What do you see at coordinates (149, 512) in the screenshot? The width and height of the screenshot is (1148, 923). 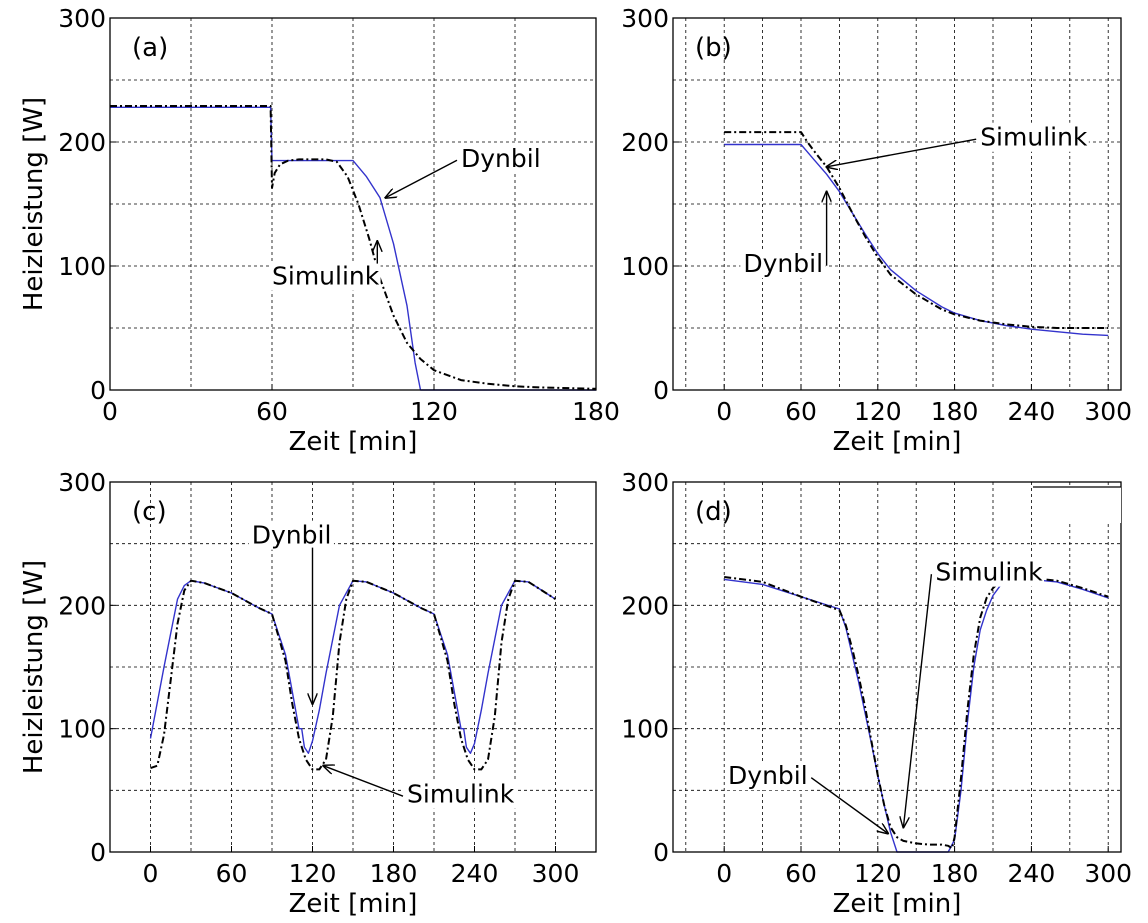 I see `panel-tag: (c)` at bounding box center [149, 512].